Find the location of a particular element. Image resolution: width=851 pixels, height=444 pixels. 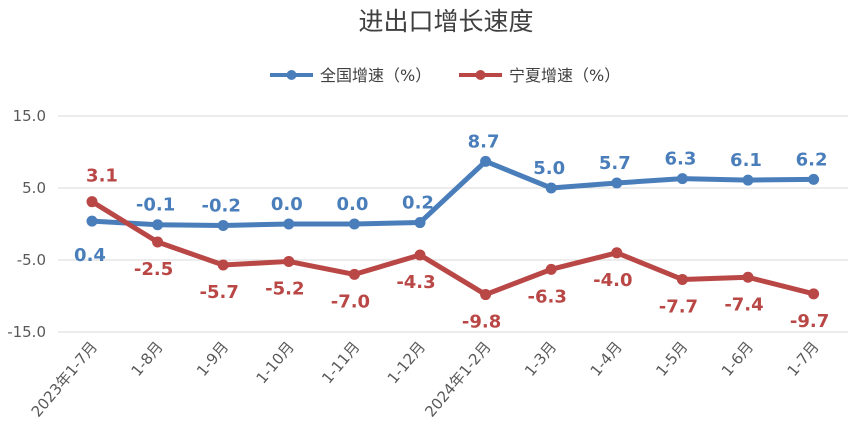

legend-marker-national is located at coordinates (291, 75).